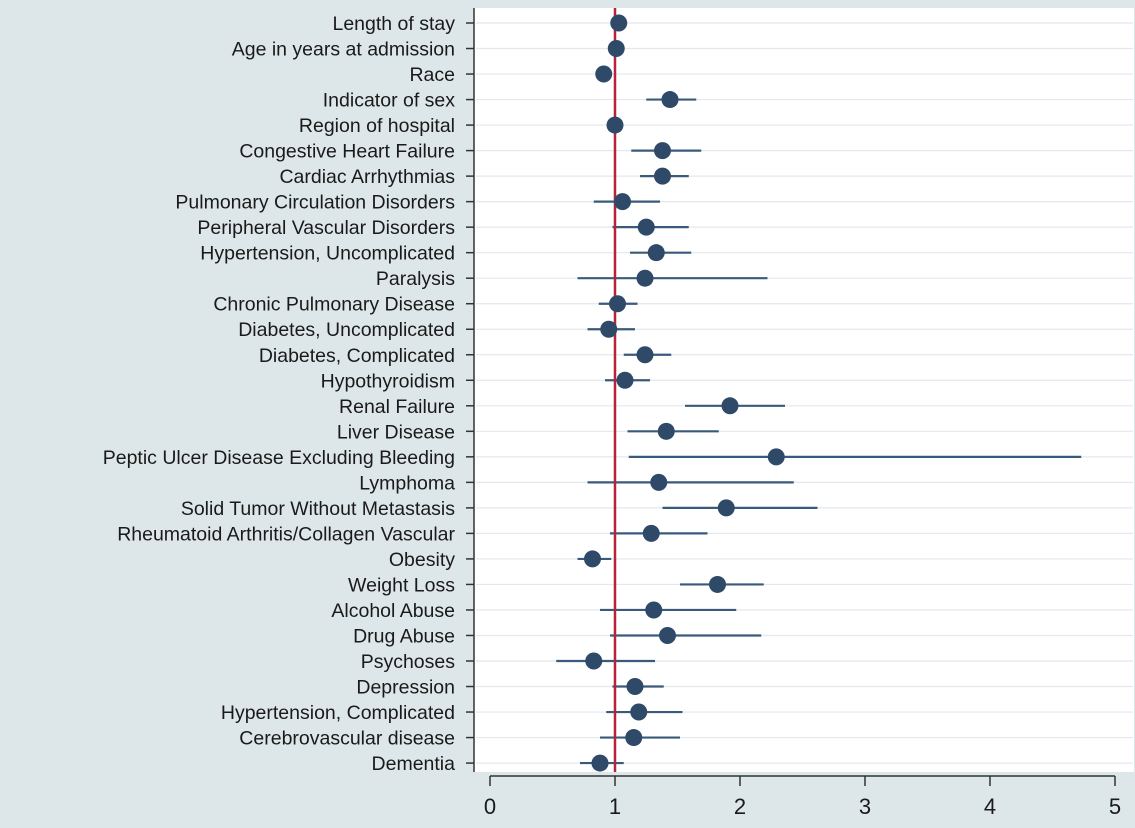 The height and width of the screenshot is (828, 1135). I want to click on category-label: Race, so click(432, 75).